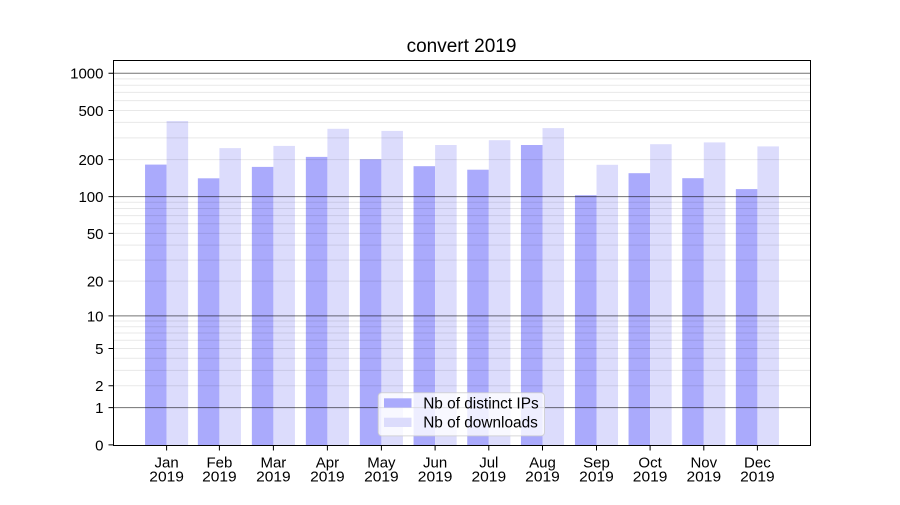 The height and width of the screenshot is (505, 900). I want to click on svg-text: convert 2019, so click(462, 46).